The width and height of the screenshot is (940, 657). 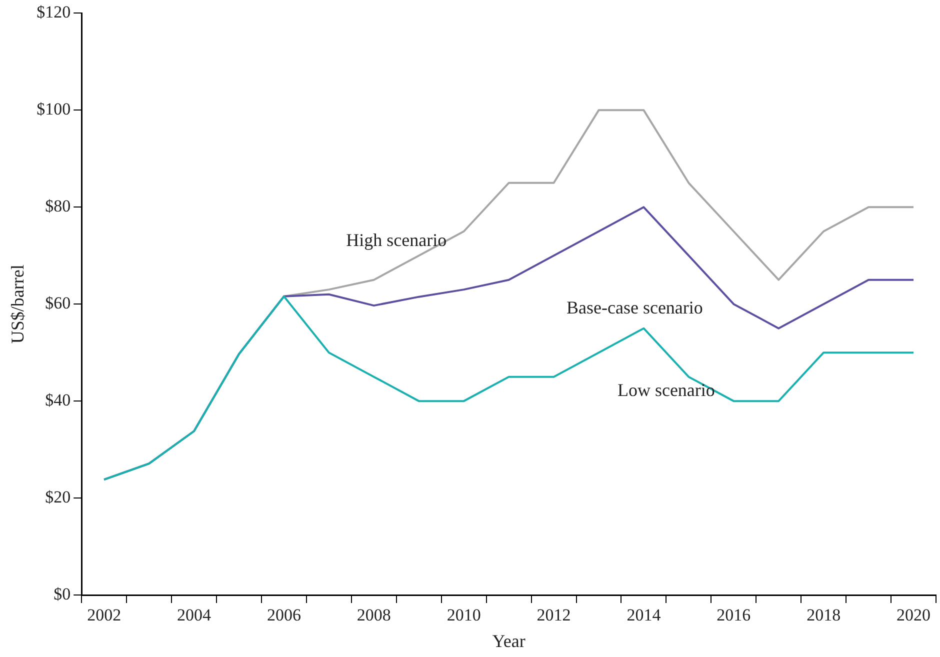 I want to click on x-tick-label: 2008, so click(x=373, y=615).